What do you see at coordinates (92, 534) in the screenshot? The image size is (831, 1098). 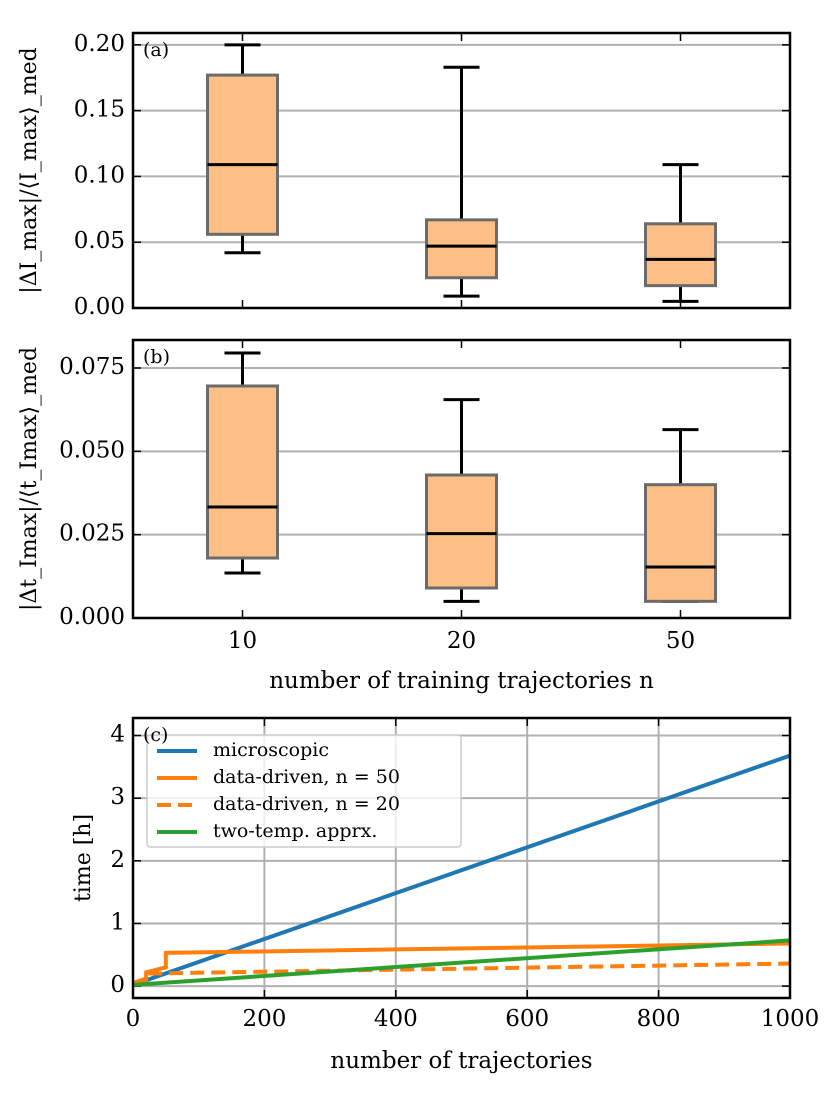 I see `y-tick-label: 0.025` at bounding box center [92, 534].